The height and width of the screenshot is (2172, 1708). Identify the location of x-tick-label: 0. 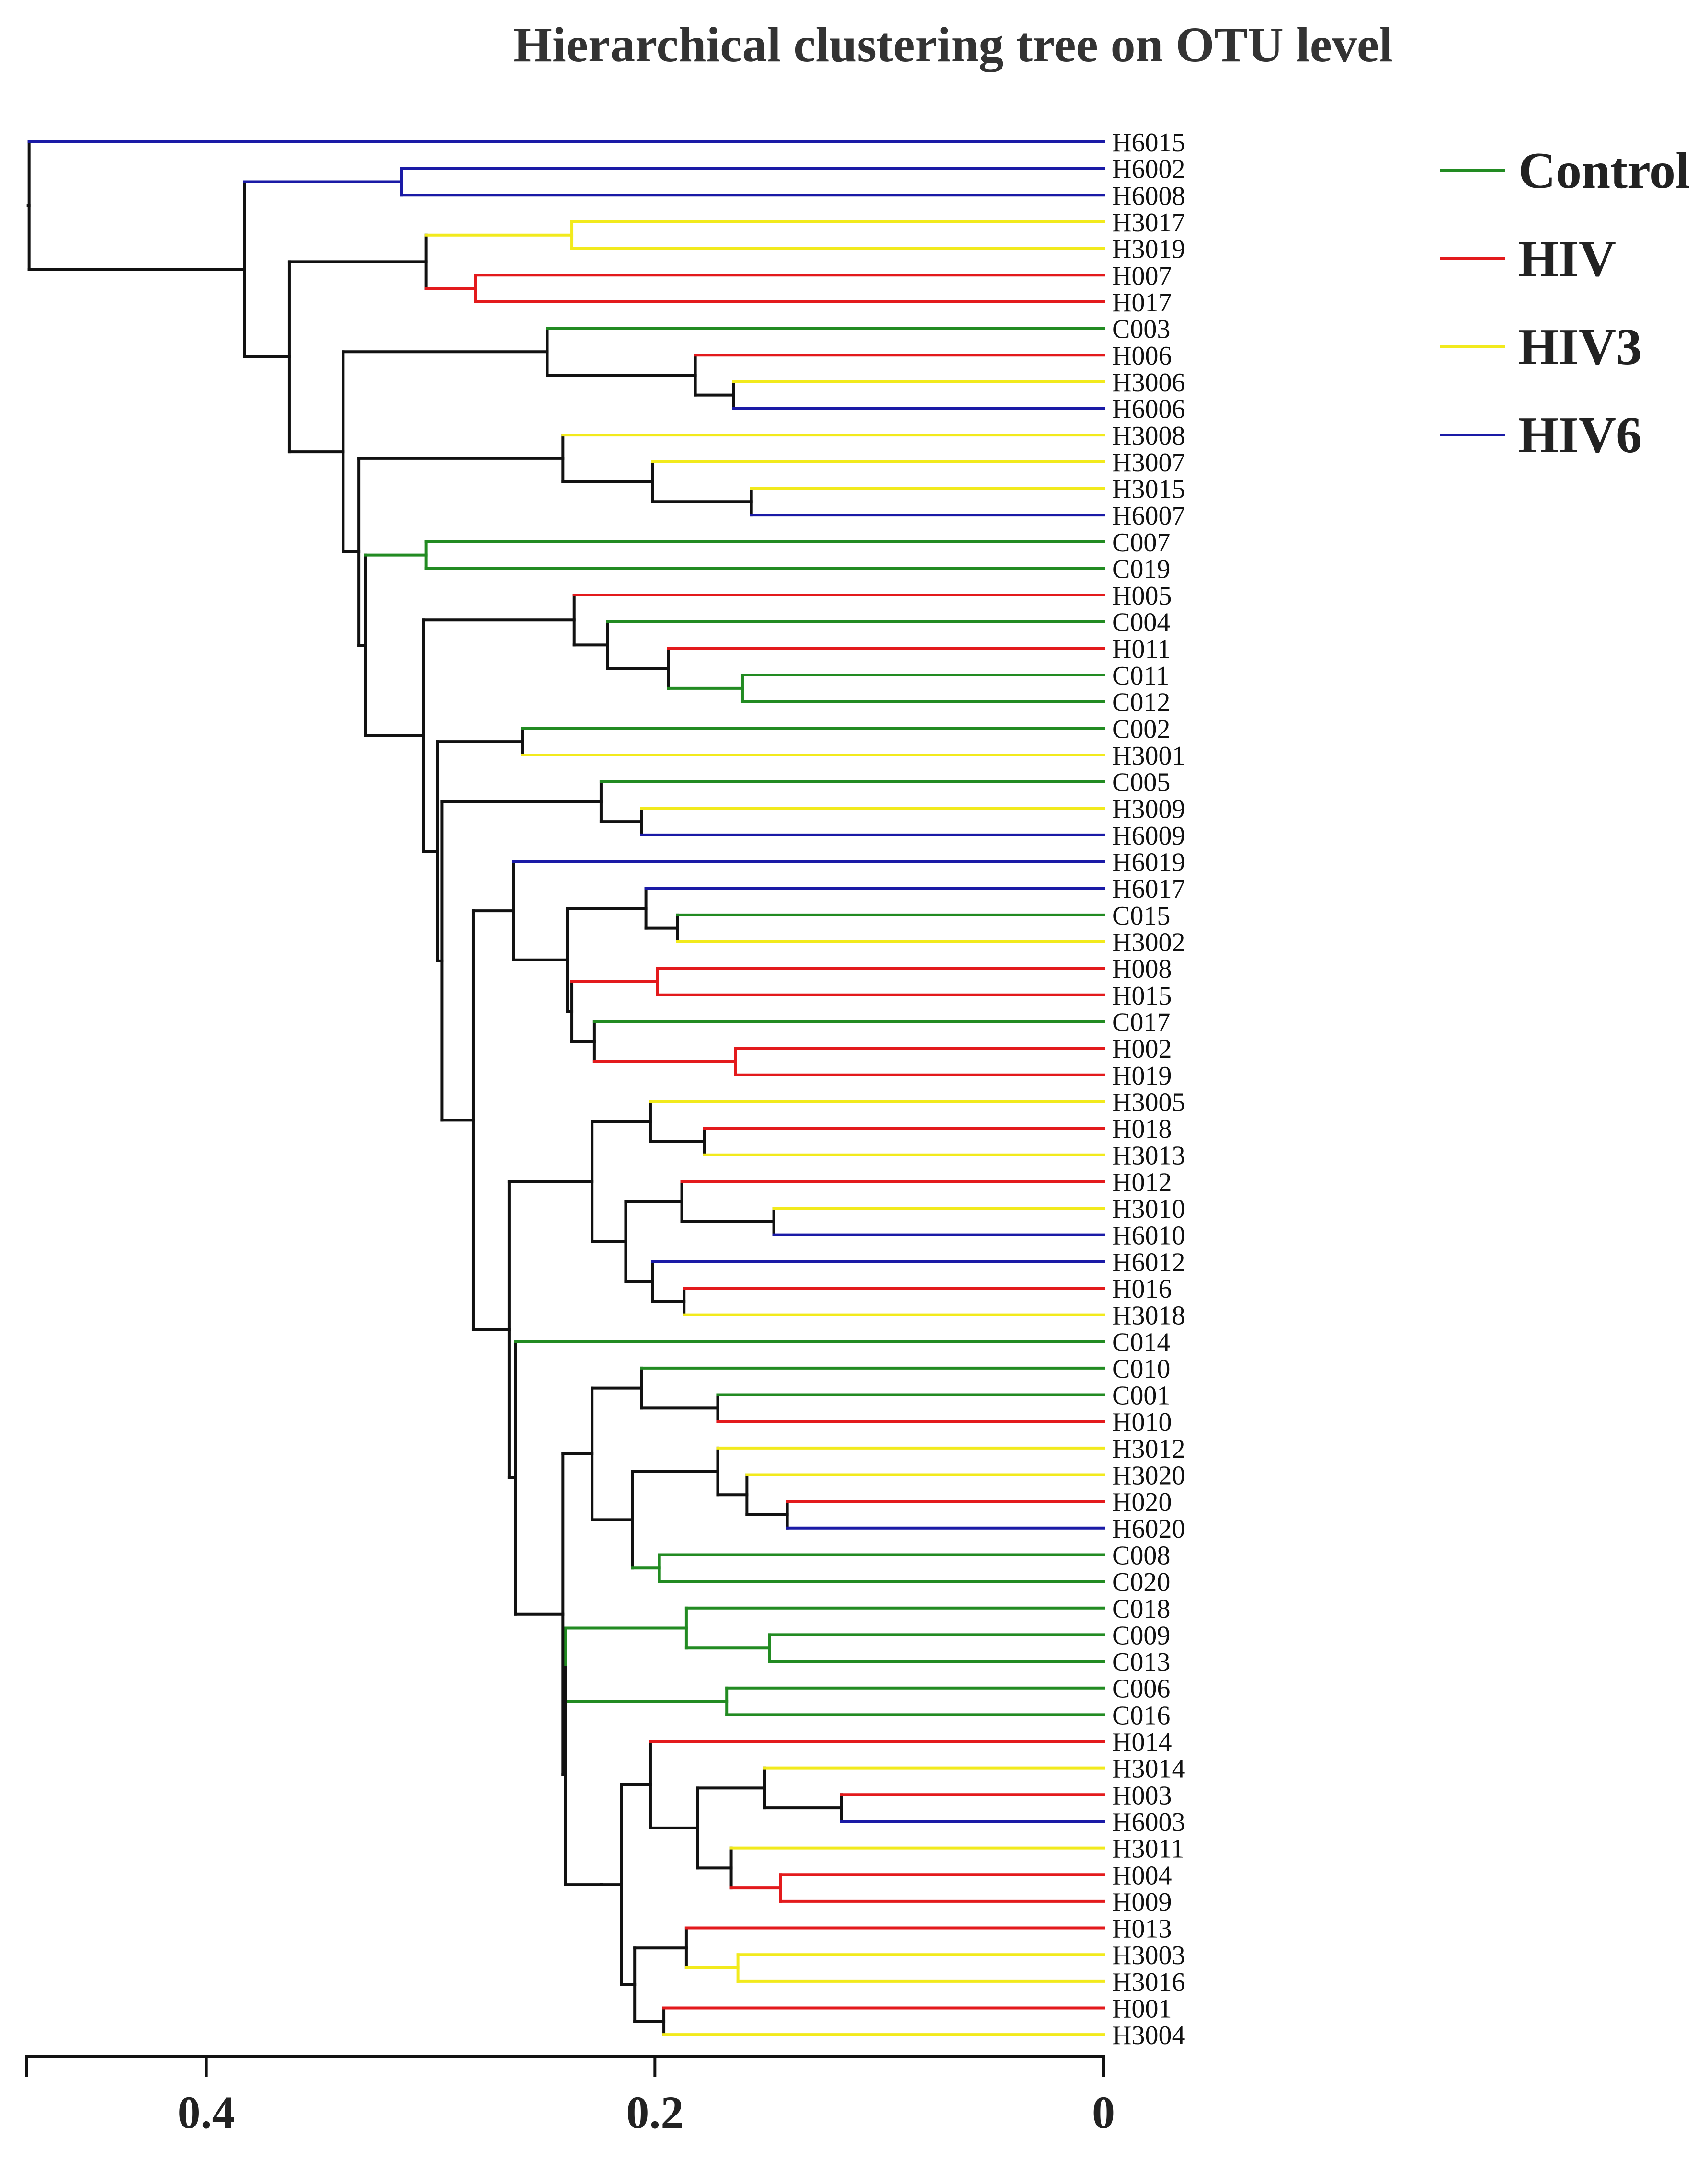
(1103, 2112).